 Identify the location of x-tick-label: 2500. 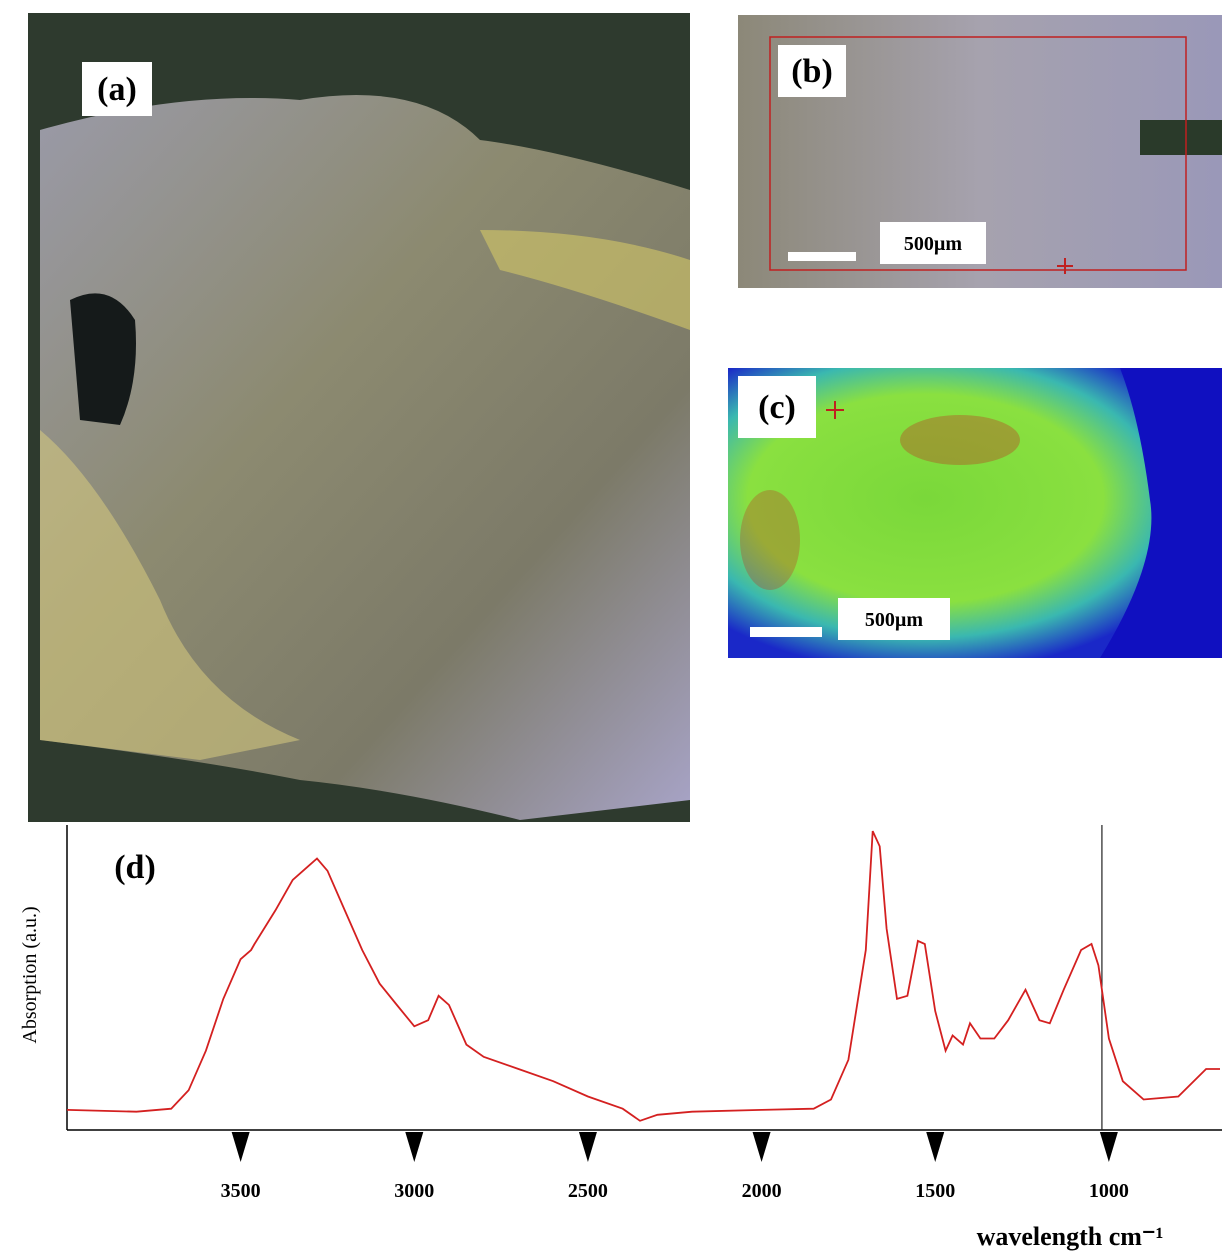
(588, 1191).